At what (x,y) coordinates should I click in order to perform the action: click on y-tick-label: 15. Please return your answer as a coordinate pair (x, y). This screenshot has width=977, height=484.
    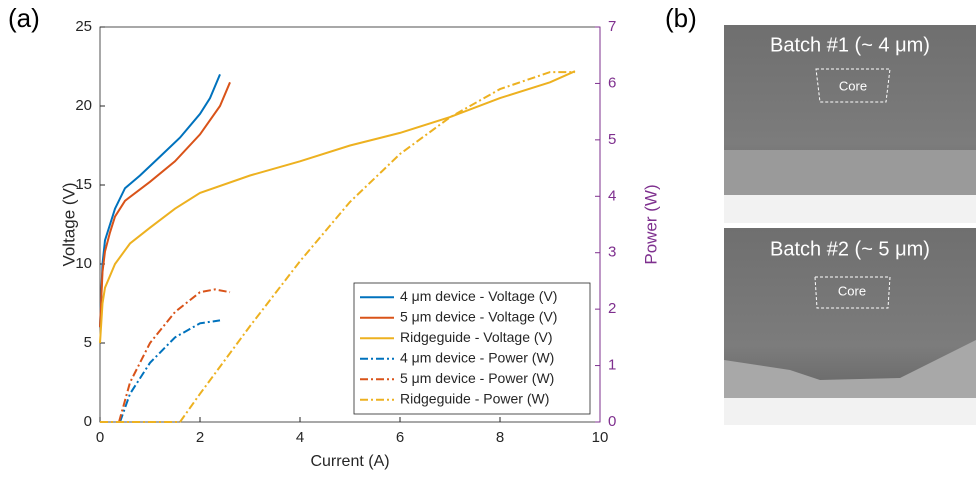
    Looking at the image, I should click on (83, 184).